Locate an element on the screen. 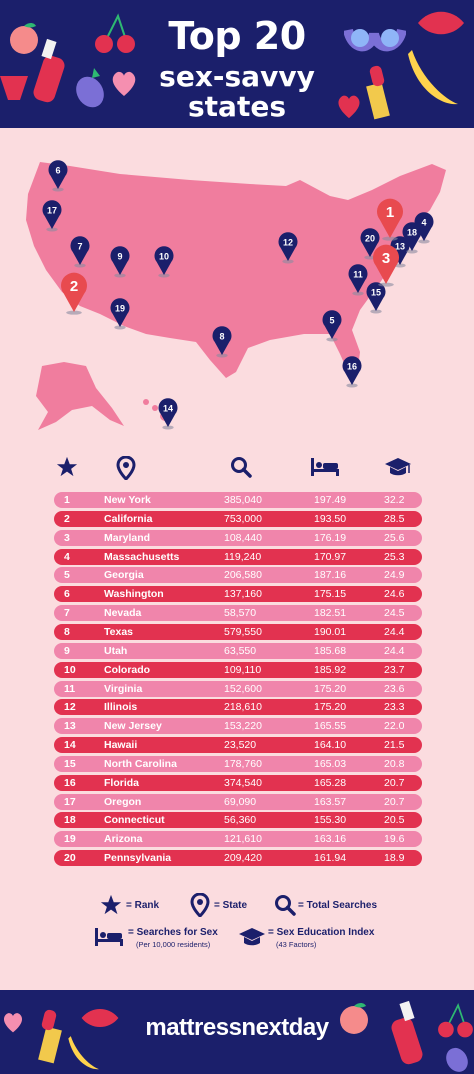 This screenshot has width=474, height=1074. searches-for-sex-cell: 185.92 is located at coordinates (330, 669).